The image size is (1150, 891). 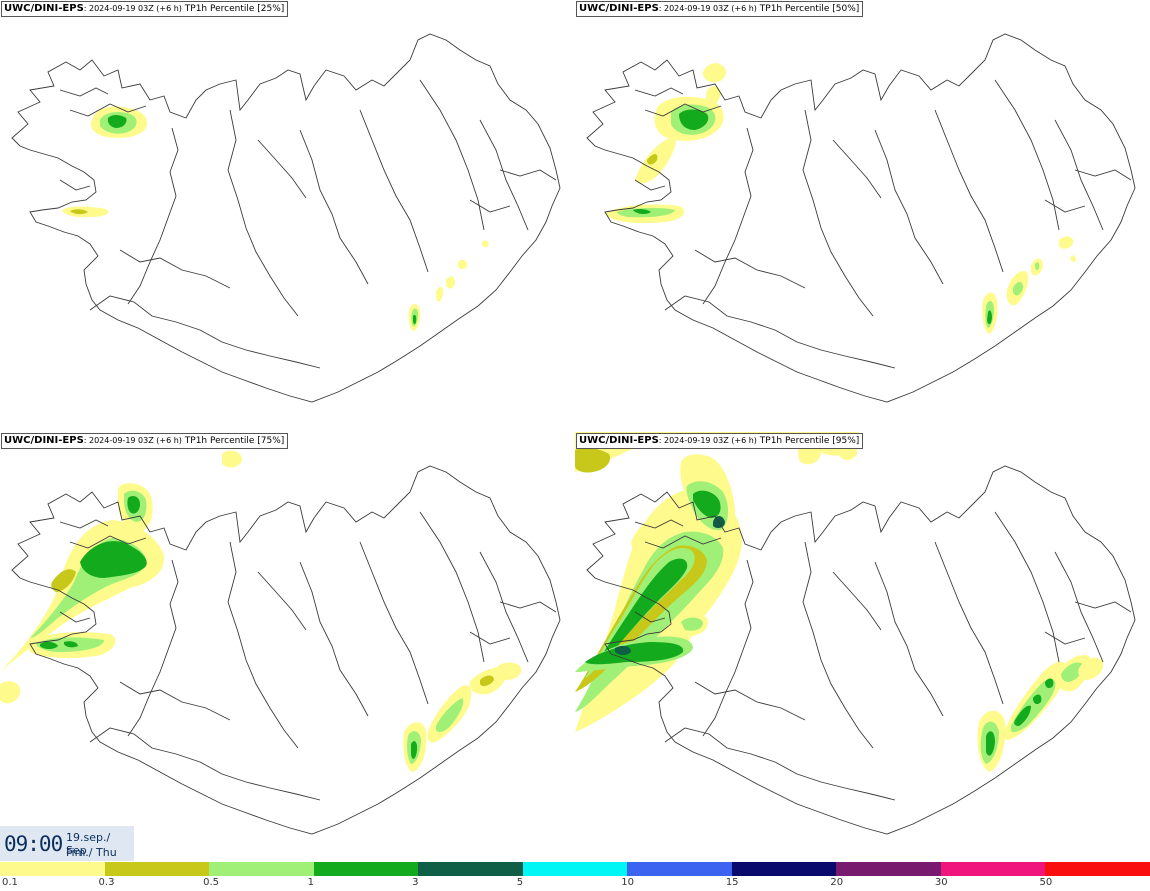 I want to click on legend-colorbar, so click(x=575, y=869).